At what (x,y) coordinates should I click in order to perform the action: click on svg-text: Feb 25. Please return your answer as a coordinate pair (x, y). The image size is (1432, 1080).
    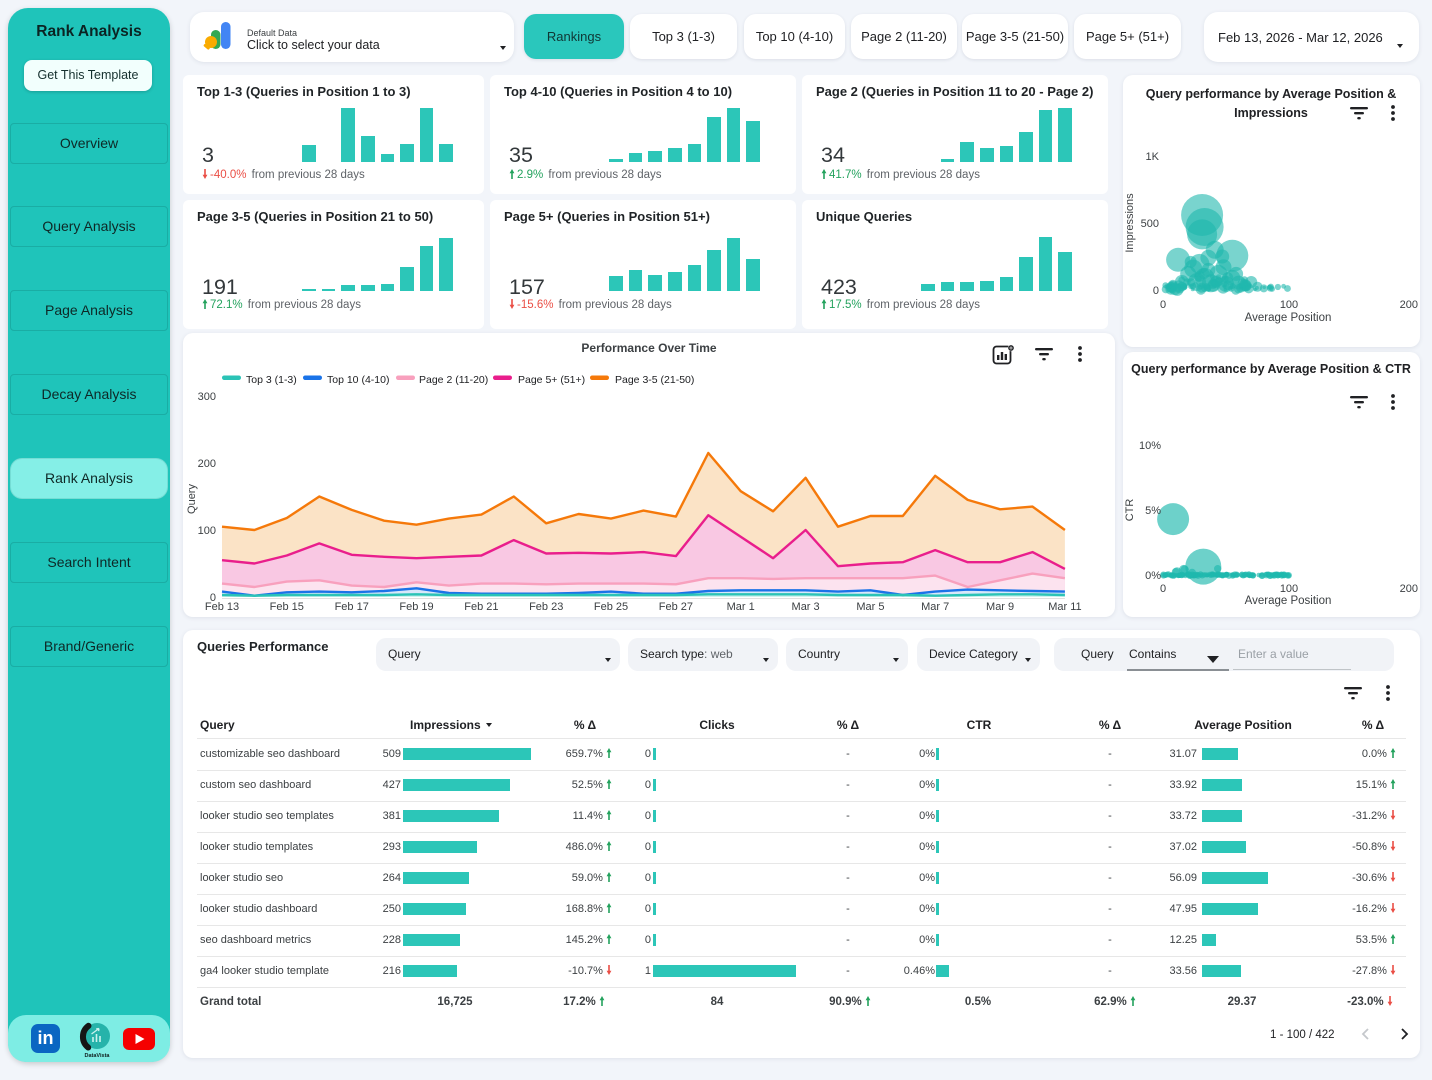
    Looking at the image, I should click on (611, 607).